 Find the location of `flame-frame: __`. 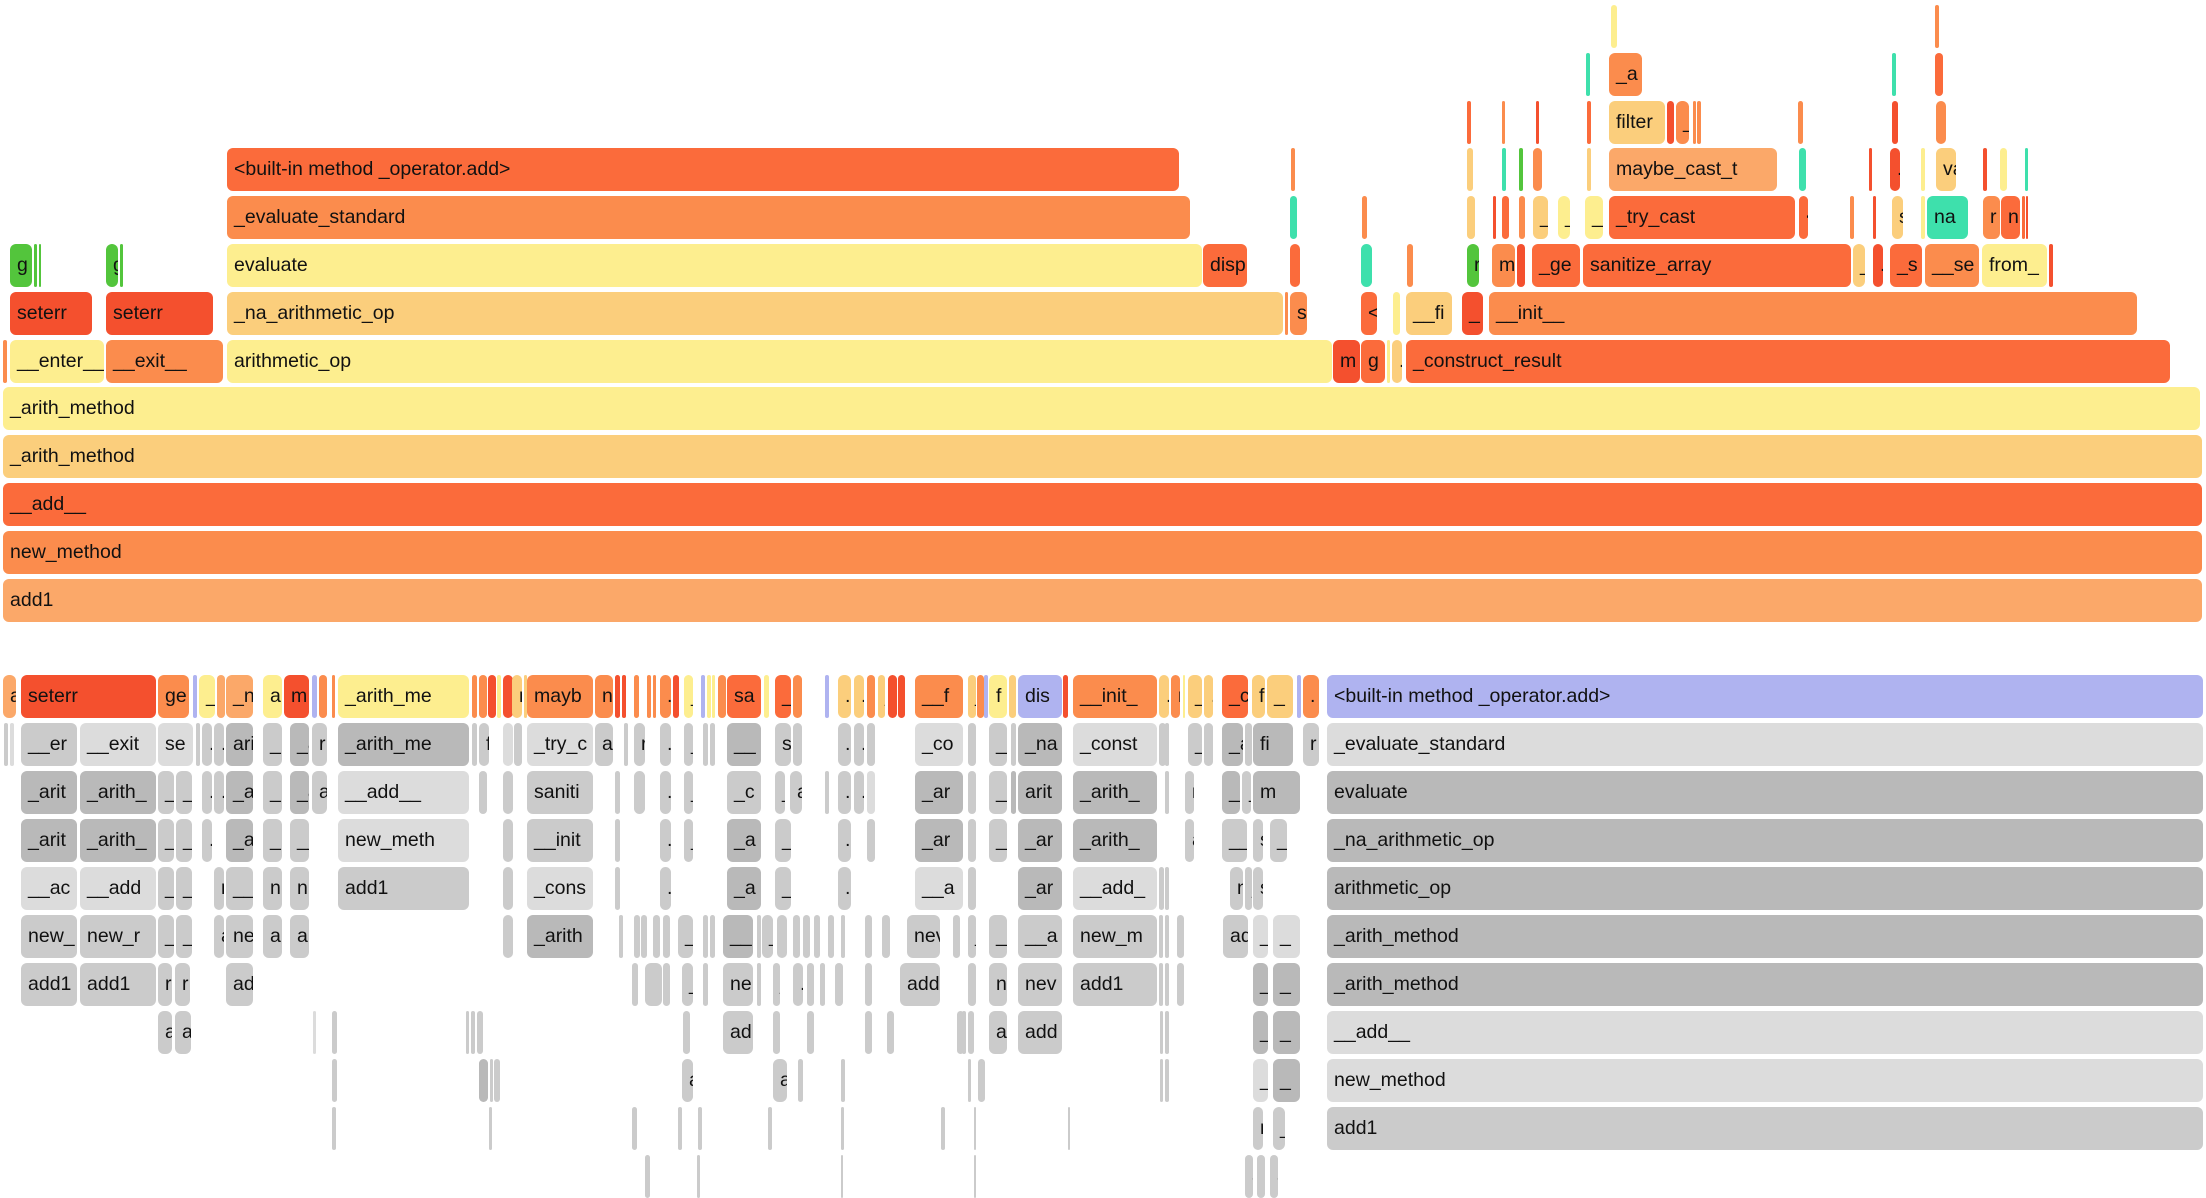

flame-frame: __ is located at coordinates (738, 936).